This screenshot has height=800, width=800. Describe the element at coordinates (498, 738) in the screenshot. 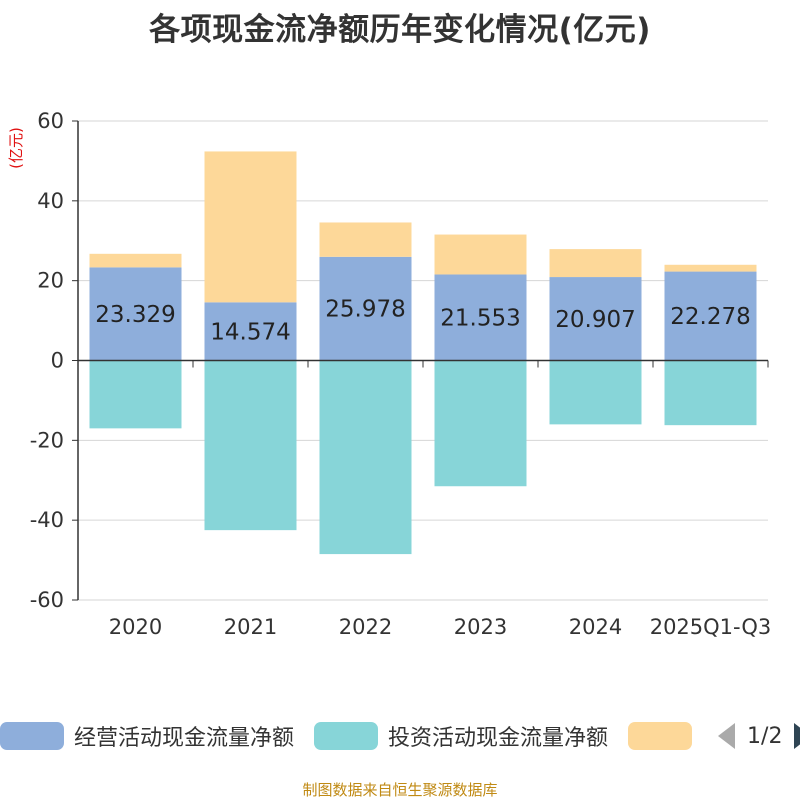

I see `legend-label-investing: 投资活动现金流量净额` at that location.